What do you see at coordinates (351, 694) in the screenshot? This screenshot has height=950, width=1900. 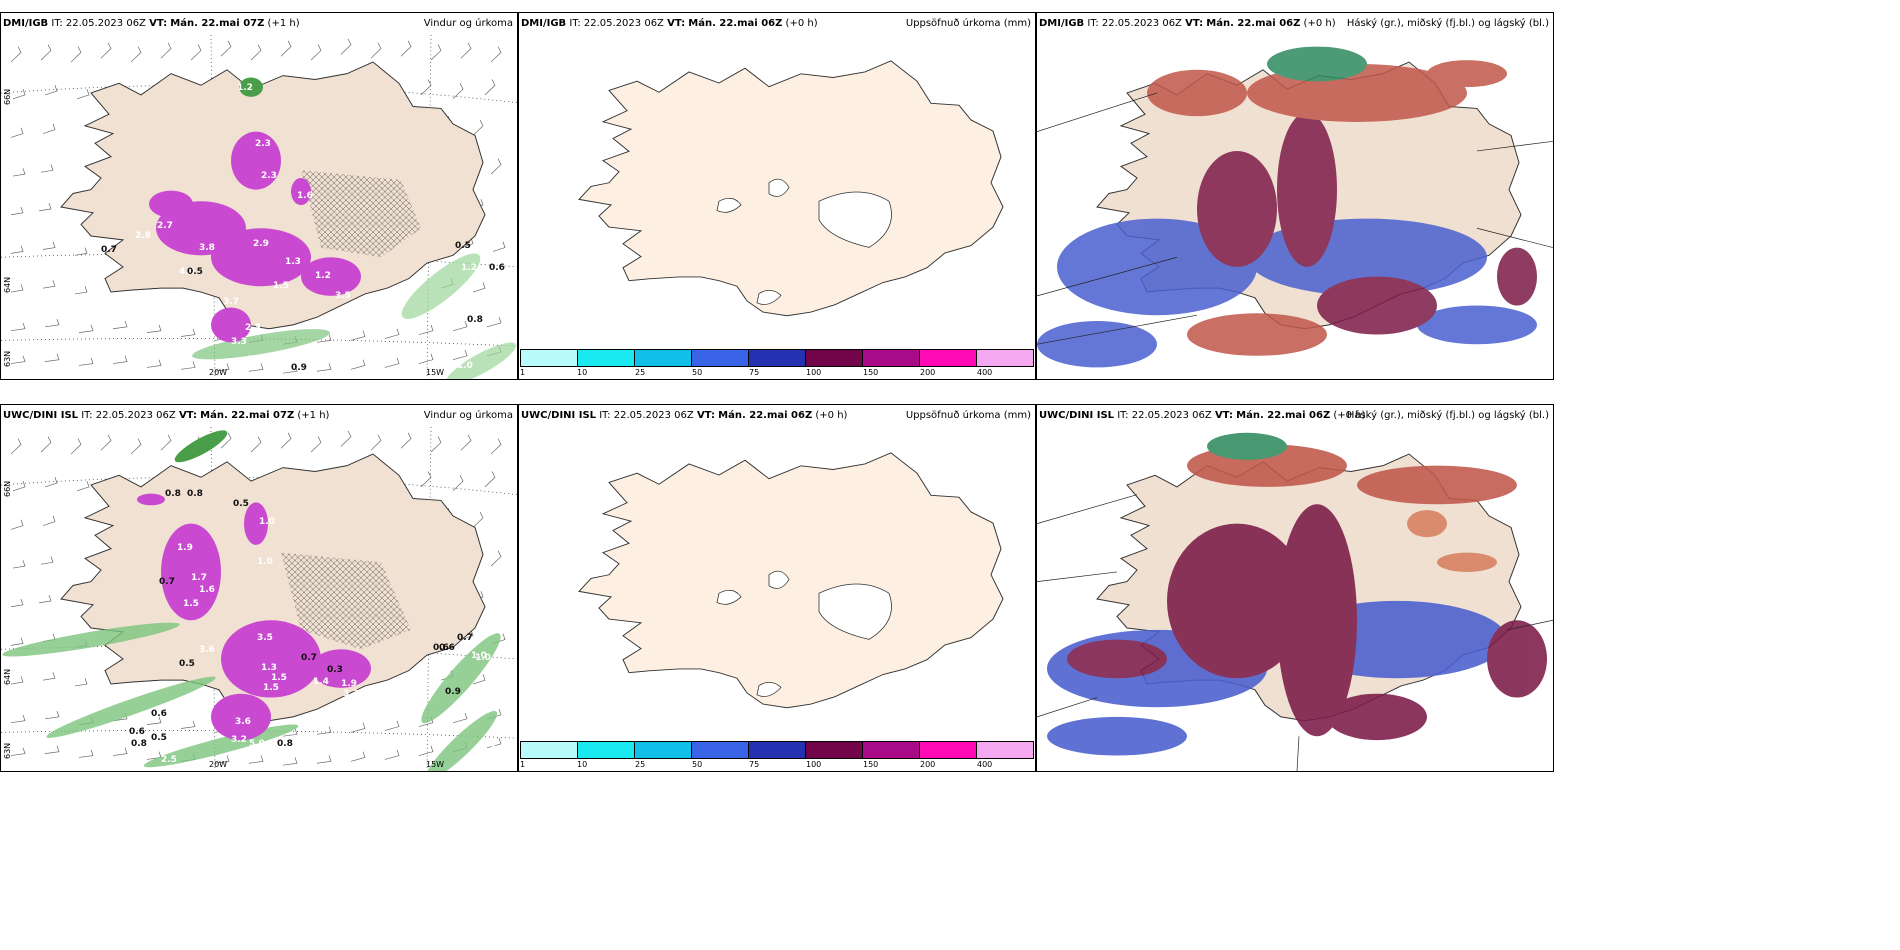 I see `precip-value-label: 3.2` at bounding box center [351, 694].